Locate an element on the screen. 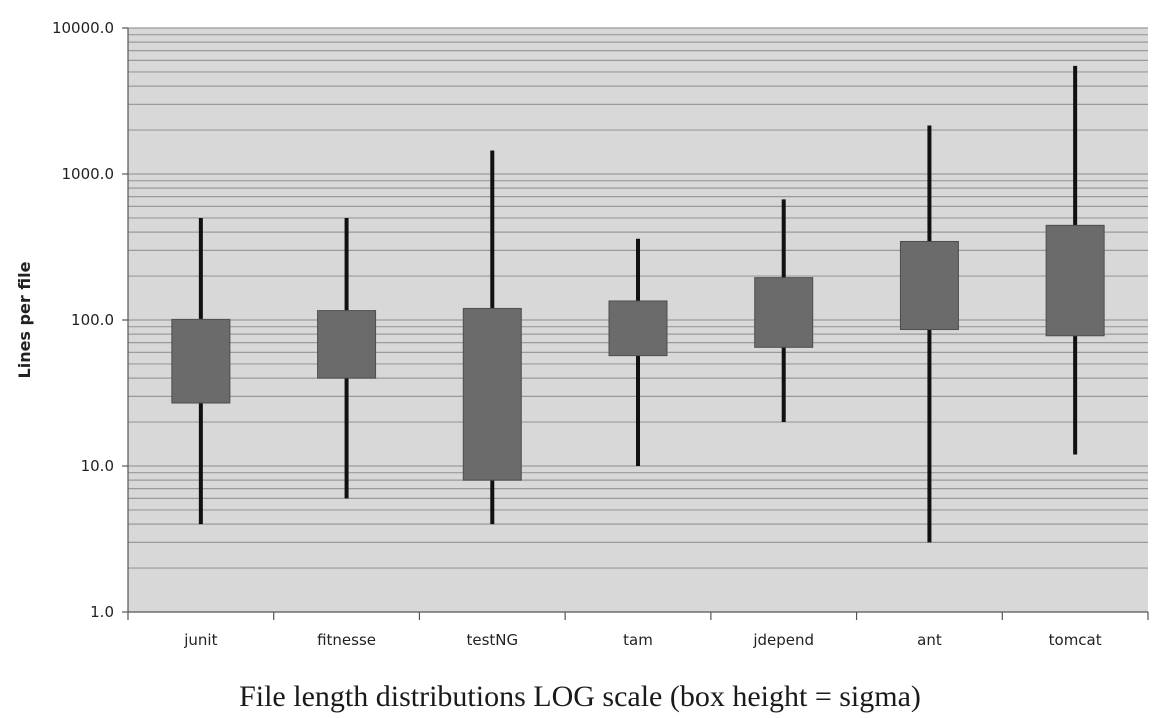 This screenshot has height=718, width=1170. y-tick-label: 10000.0 is located at coordinates (83, 28).